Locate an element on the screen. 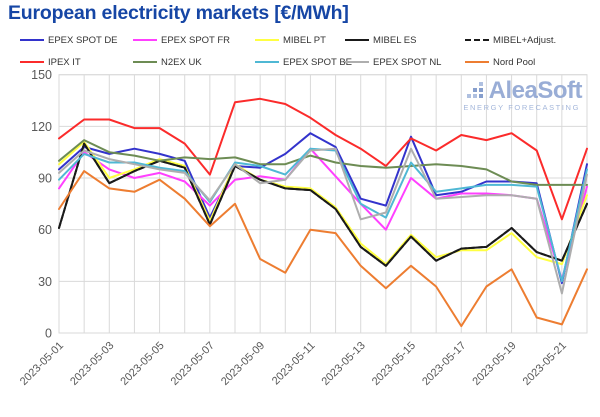  series-line-n2ex-uk is located at coordinates (323, 162).